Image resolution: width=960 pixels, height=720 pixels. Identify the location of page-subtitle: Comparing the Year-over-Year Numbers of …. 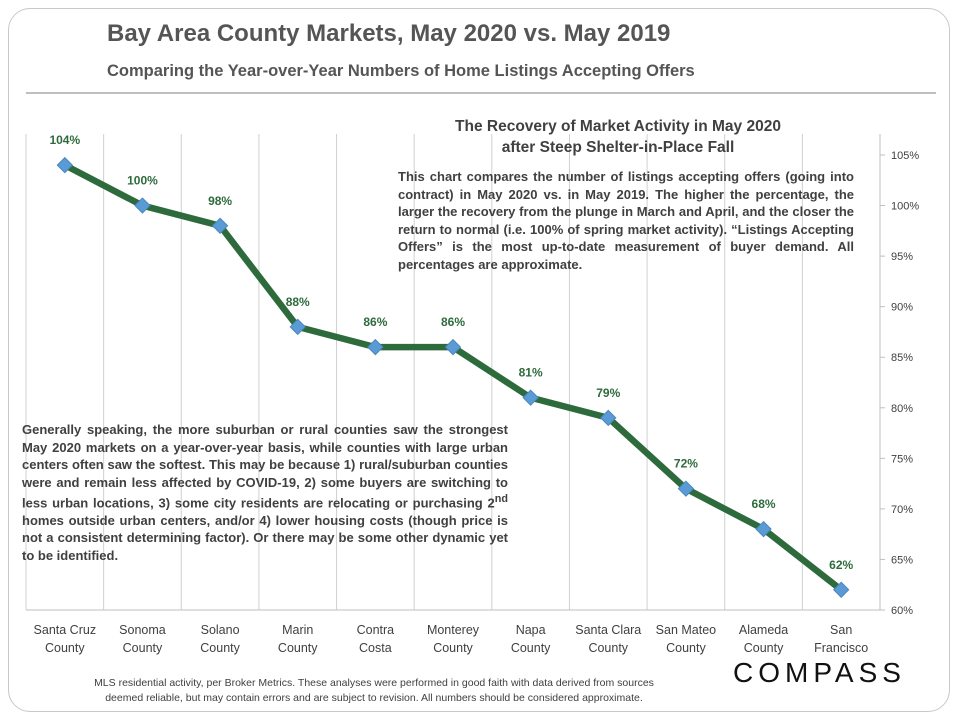
(401, 71).